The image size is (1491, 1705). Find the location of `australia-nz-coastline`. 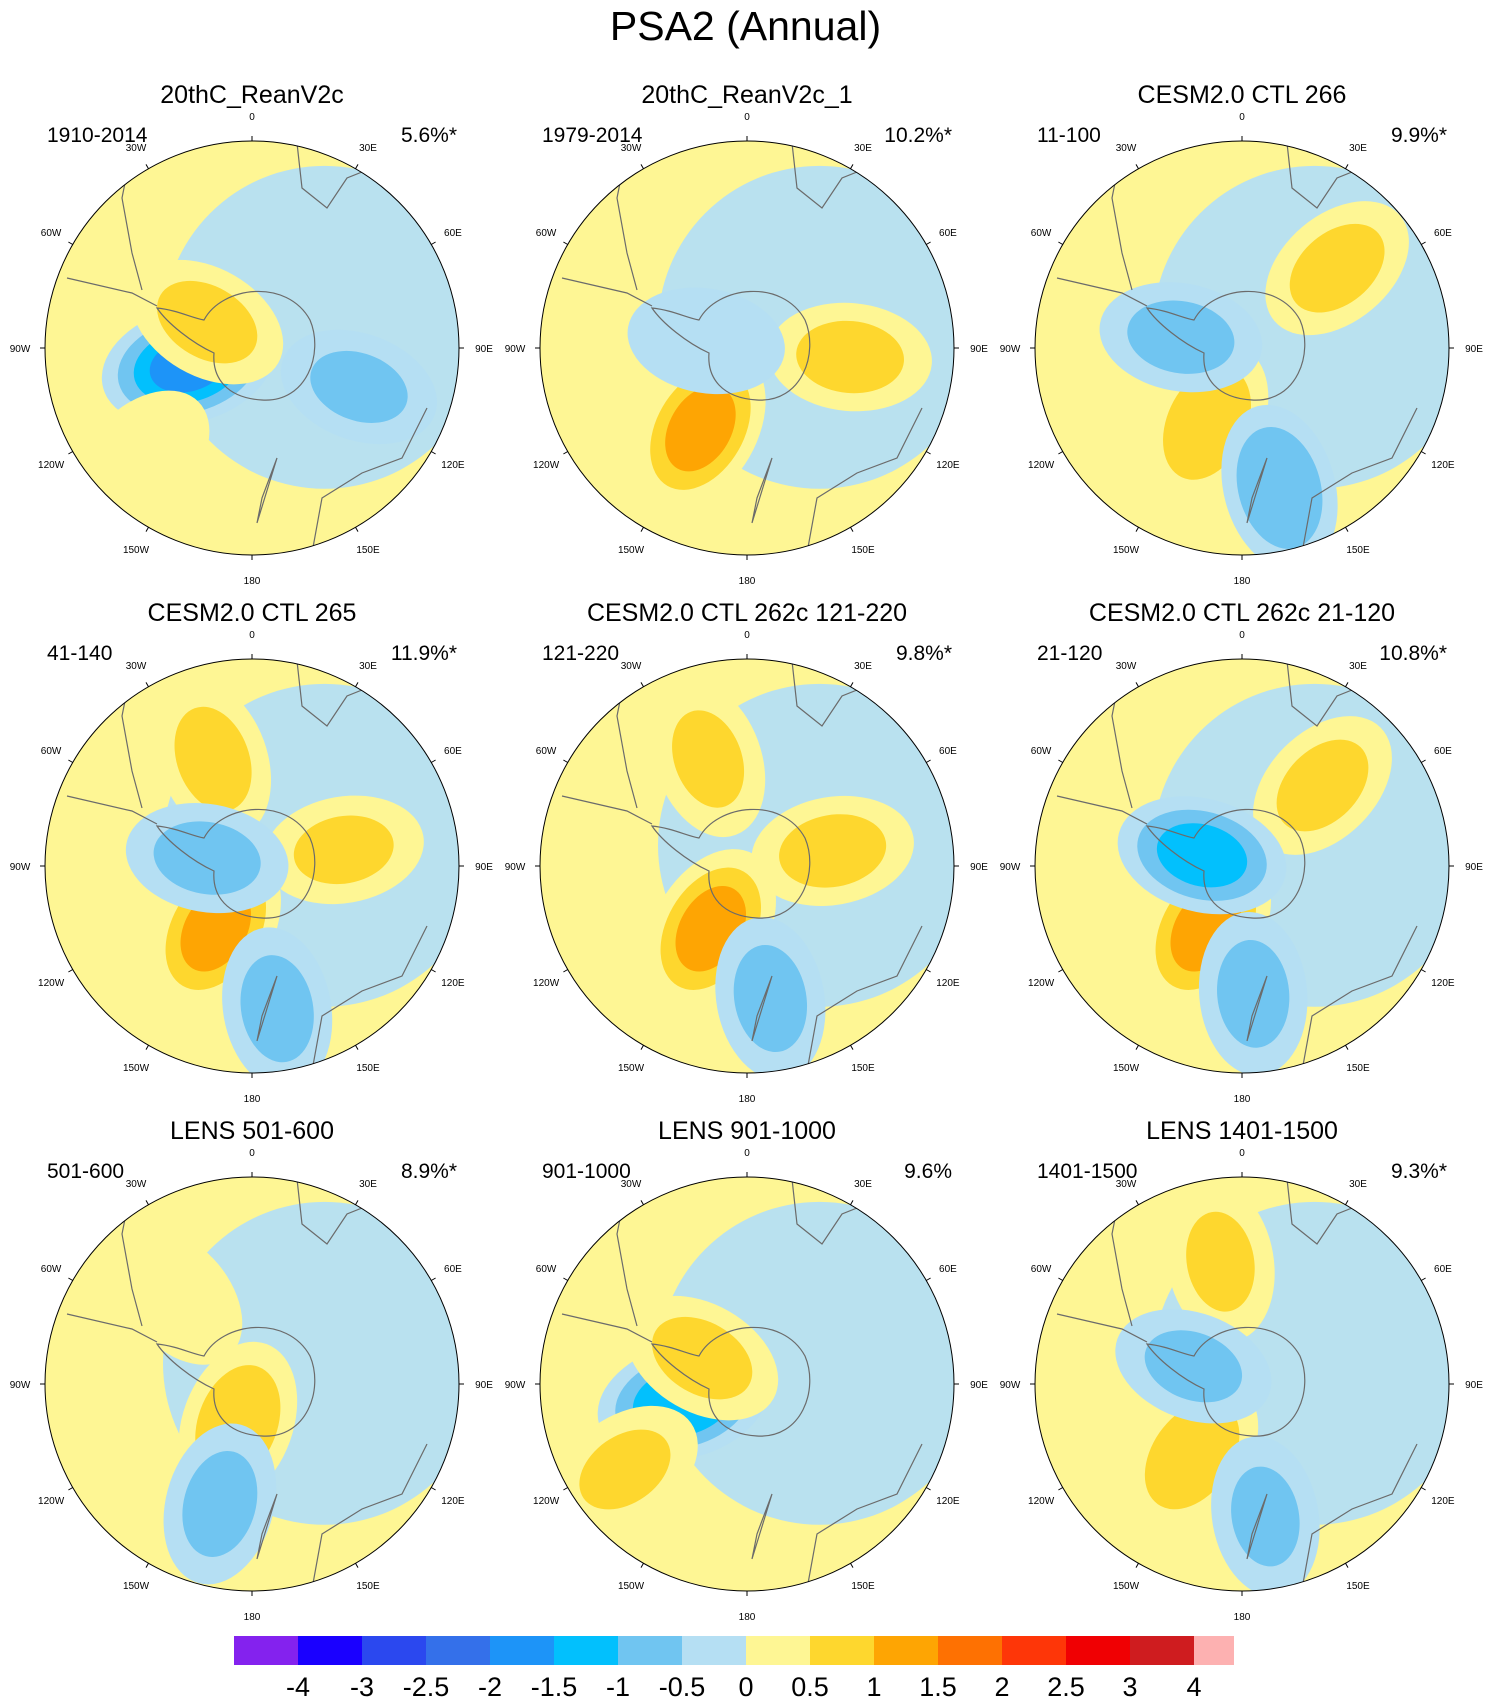

australia-nz-coastline is located at coordinates (837, 480).